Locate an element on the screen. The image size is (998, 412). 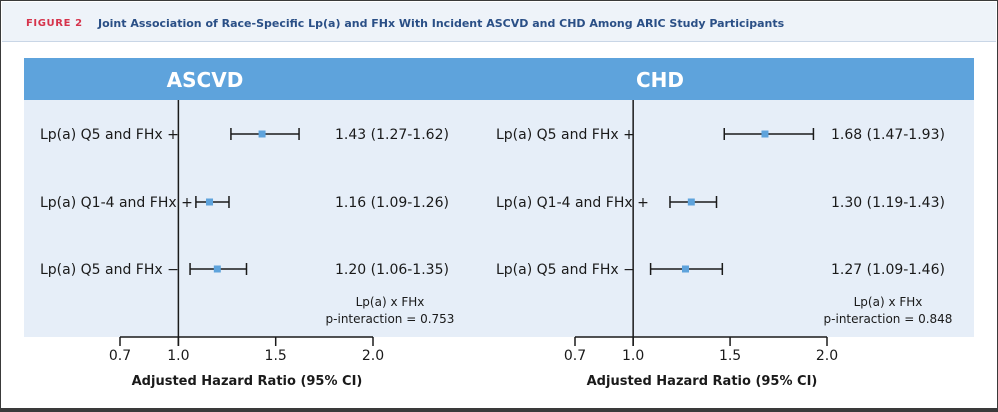
panel-title: CHD is located at coordinates (660, 80).